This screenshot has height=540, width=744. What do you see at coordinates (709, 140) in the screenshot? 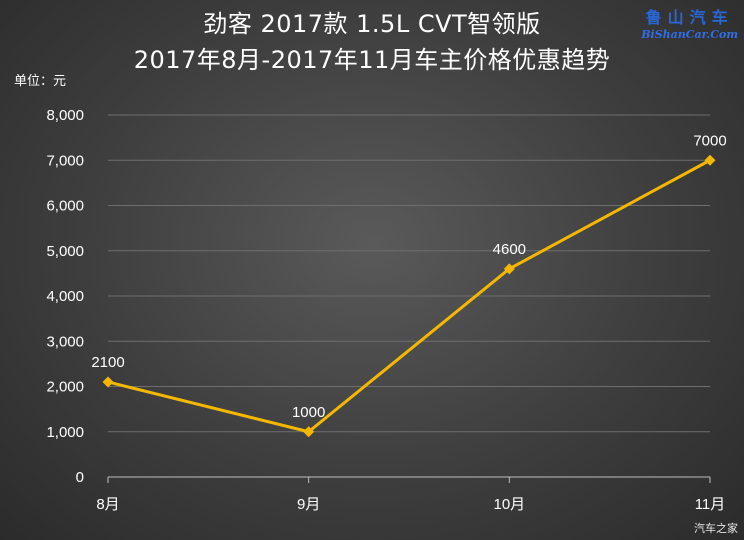
I see `data-label: 7000` at bounding box center [709, 140].